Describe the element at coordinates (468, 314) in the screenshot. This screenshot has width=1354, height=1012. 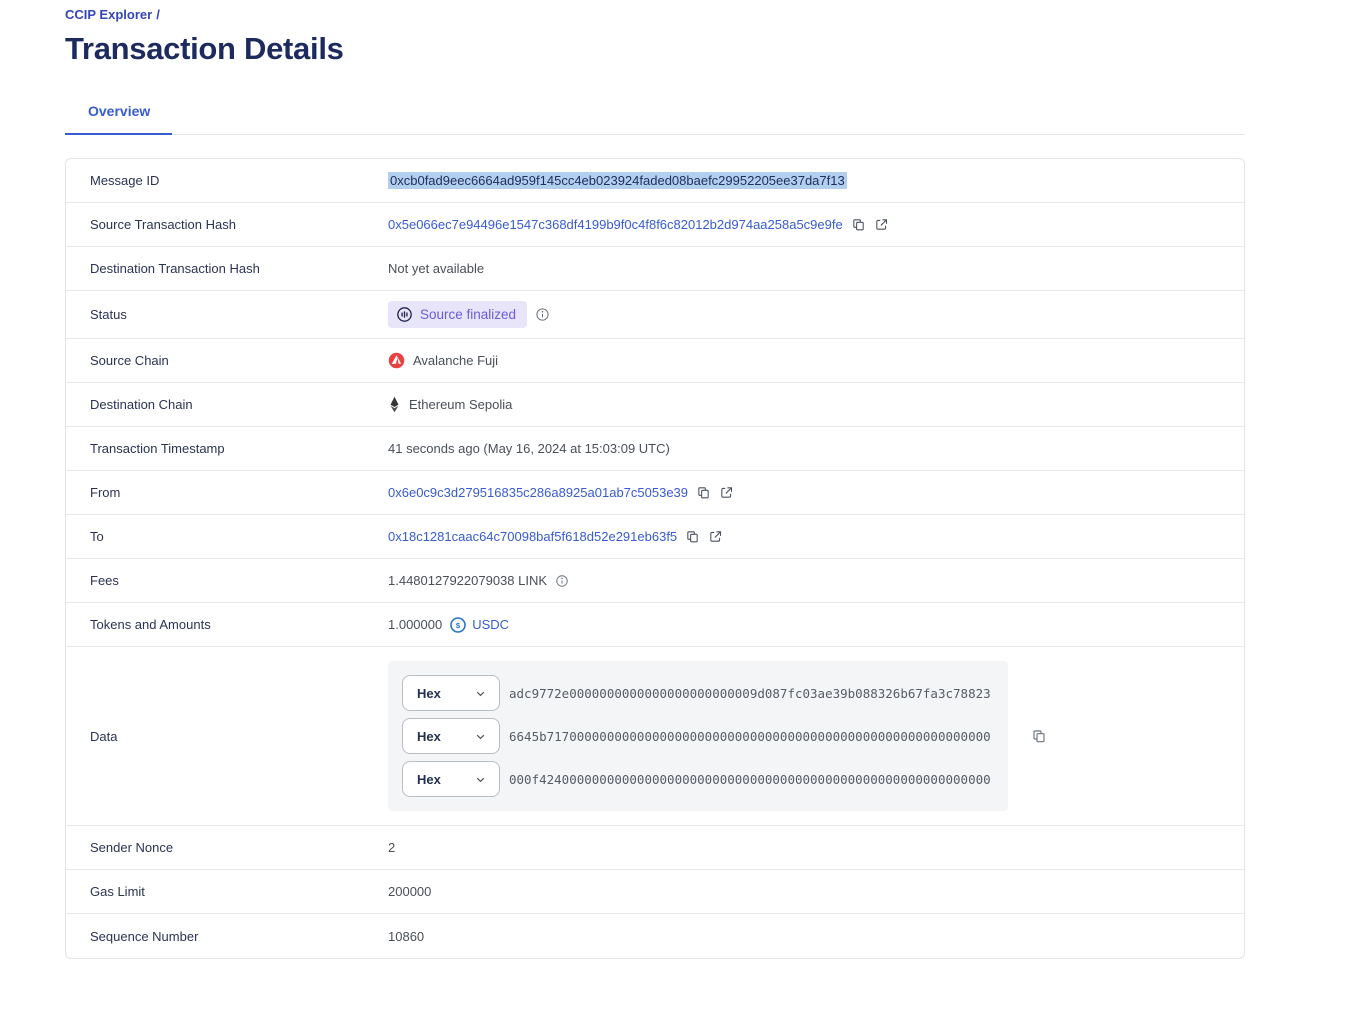
I see `status-badge-text: Source finalized` at that location.